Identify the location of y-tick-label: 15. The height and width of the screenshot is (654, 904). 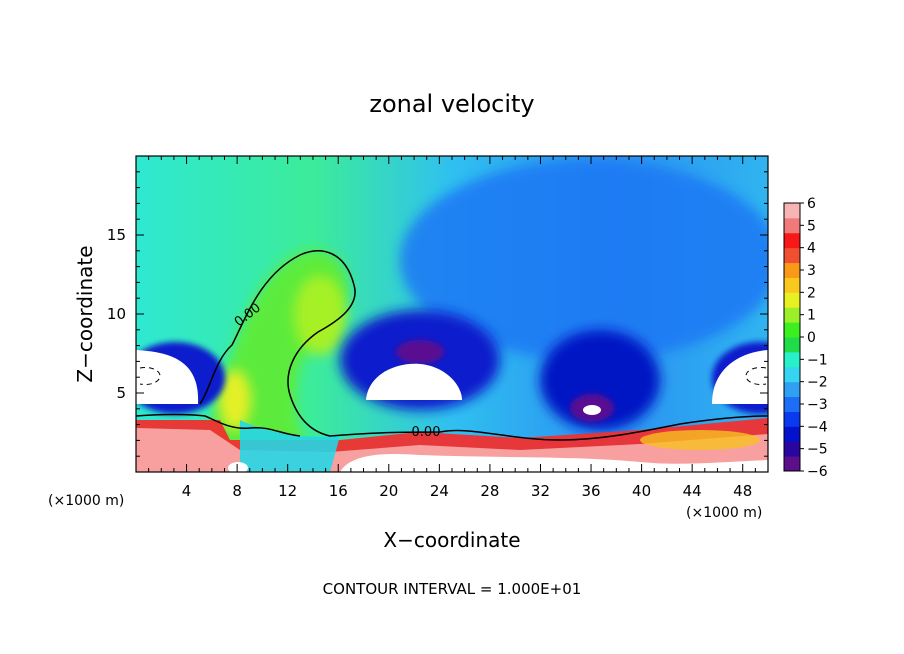
(116, 235).